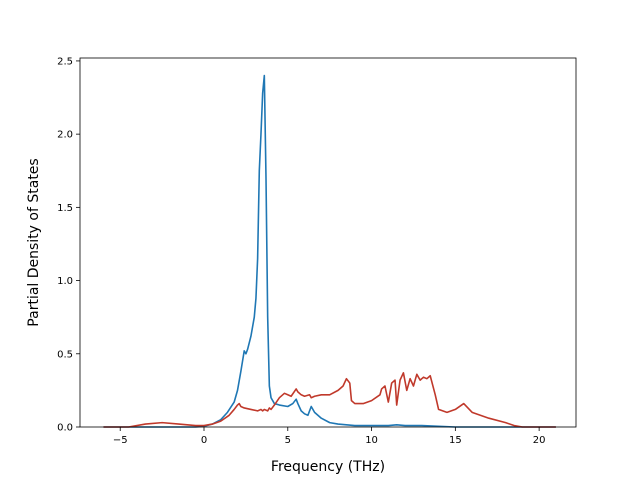  Describe the element at coordinates (455, 440) in the screenshot. I see `x-tick-label: 15` at that location.